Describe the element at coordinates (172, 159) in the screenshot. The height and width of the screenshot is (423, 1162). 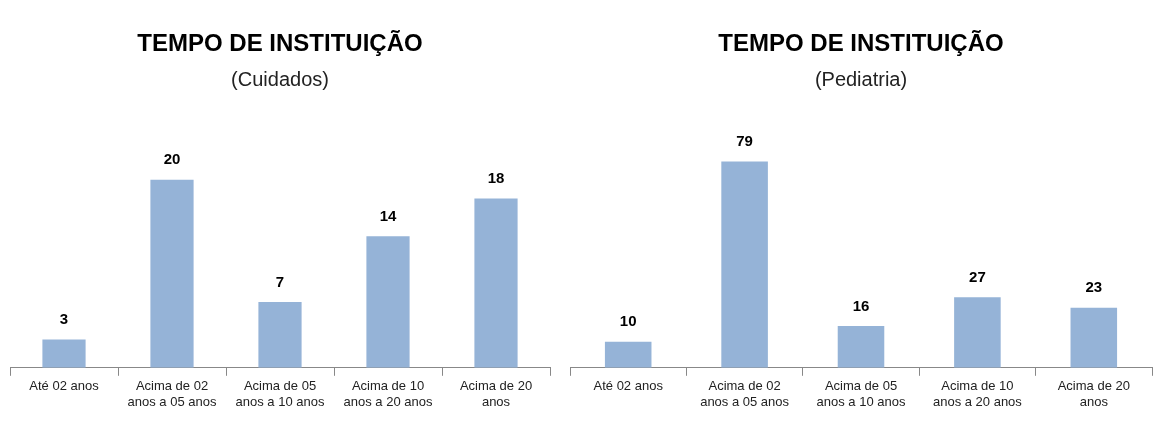
I see `data-label: 20` at that location.